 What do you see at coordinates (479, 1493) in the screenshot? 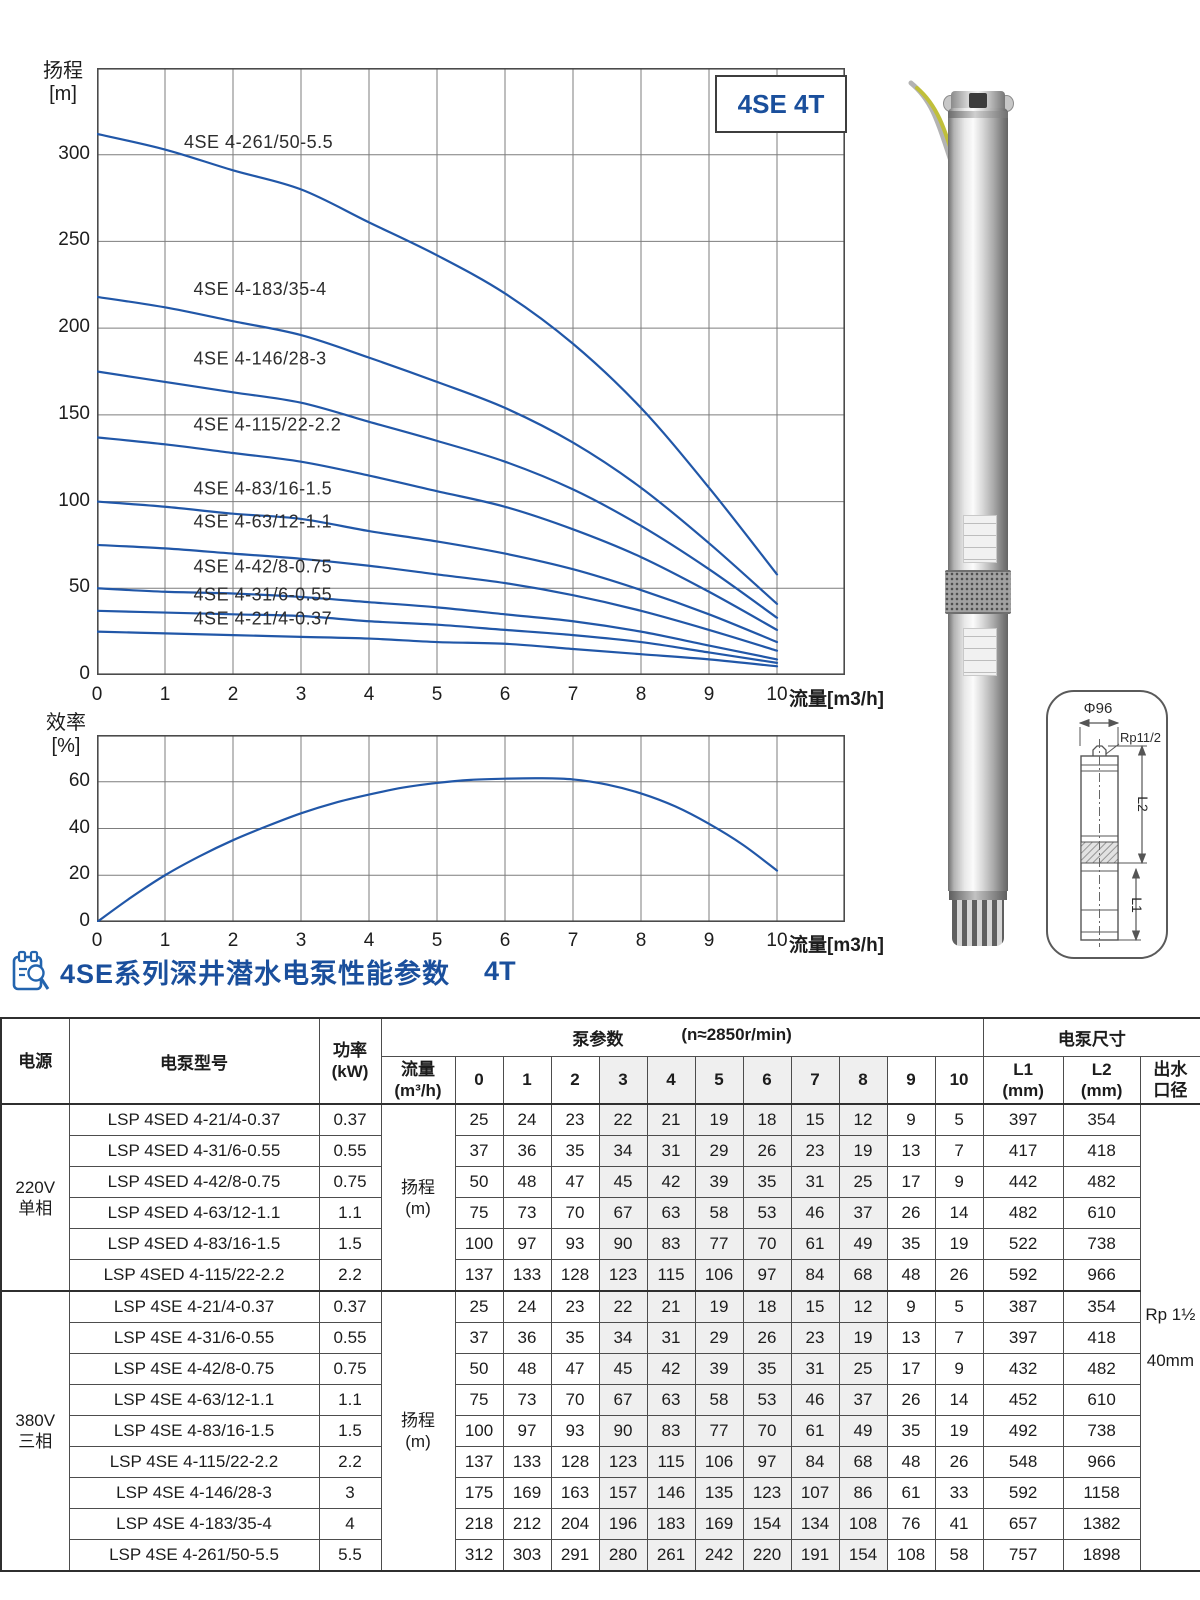
I see `head-value-cell: 175` at bounding box center [479, 1493].